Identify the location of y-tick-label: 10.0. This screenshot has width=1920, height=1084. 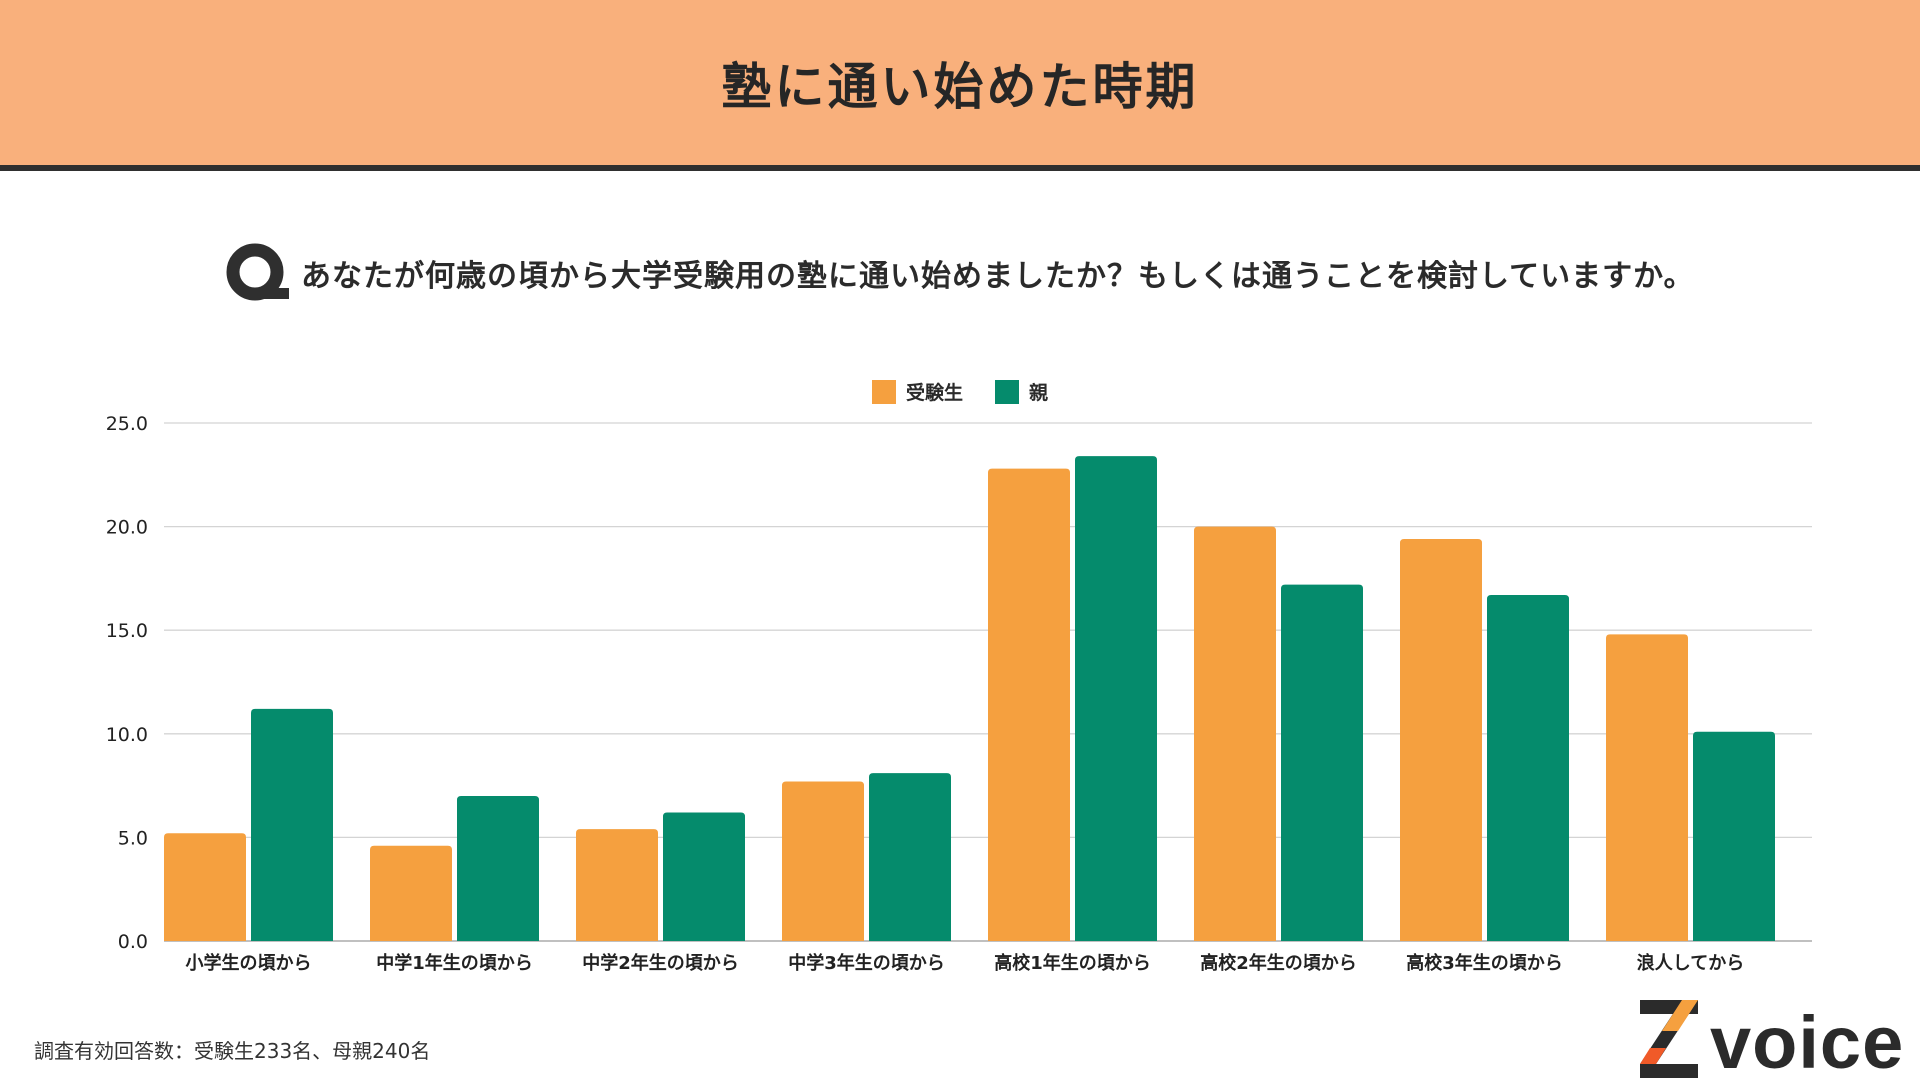
(127, 735).